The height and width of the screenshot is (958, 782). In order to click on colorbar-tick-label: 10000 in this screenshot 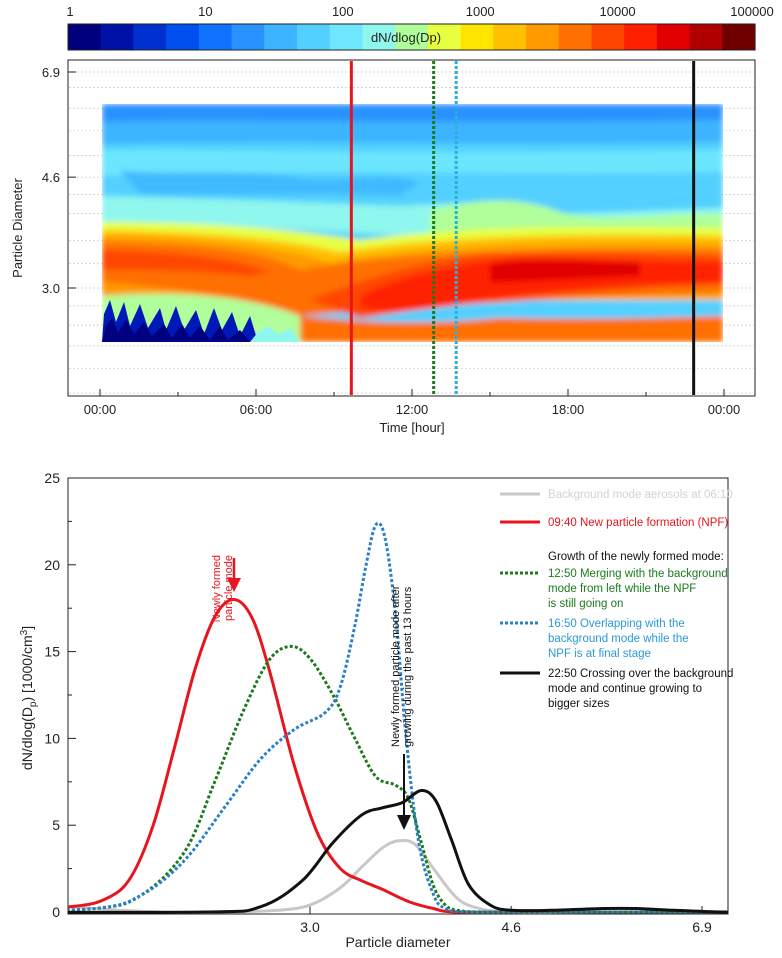, I will do `click(618, 11)`.